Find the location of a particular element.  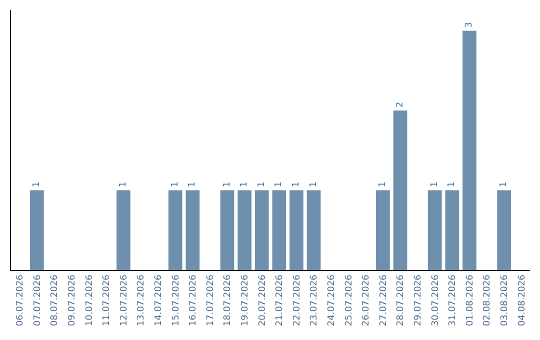

x-tick-label: 29.07.2026 is located at coordinates (418, 300).